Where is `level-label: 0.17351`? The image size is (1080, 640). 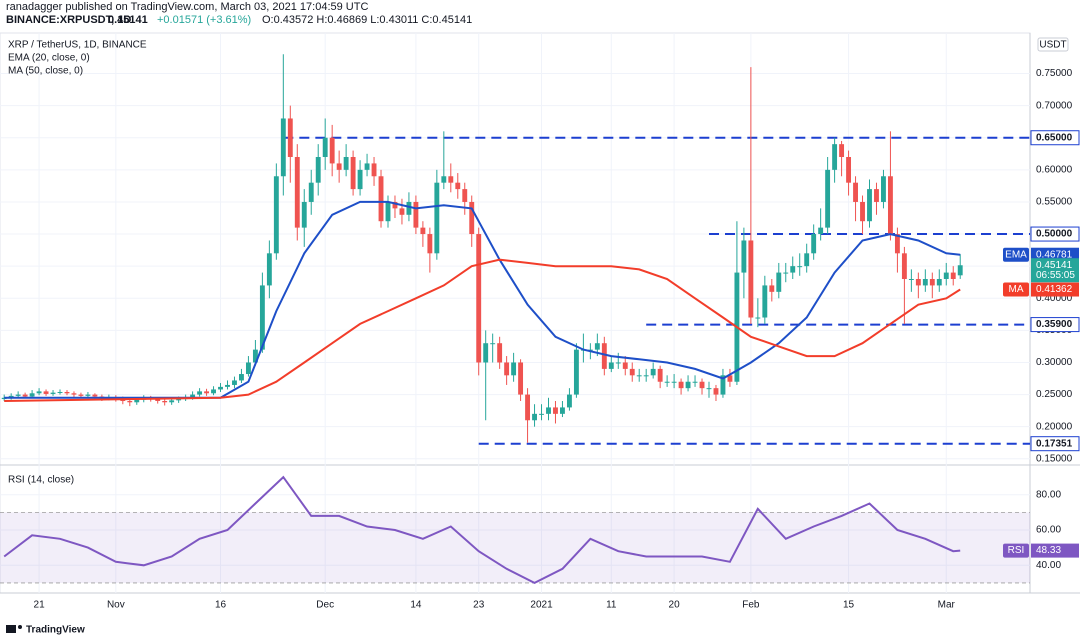
level-label: 0.17351 is located at coordinates (1054, 443).